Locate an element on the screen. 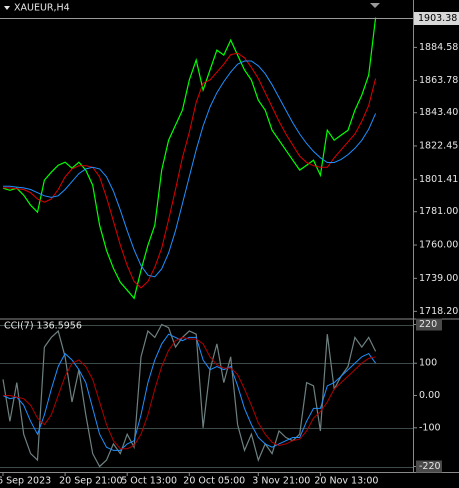 This screenshot has width=459, height=488. symbol-title: XAUEUR,H4 is located at coordinates (42, 8).